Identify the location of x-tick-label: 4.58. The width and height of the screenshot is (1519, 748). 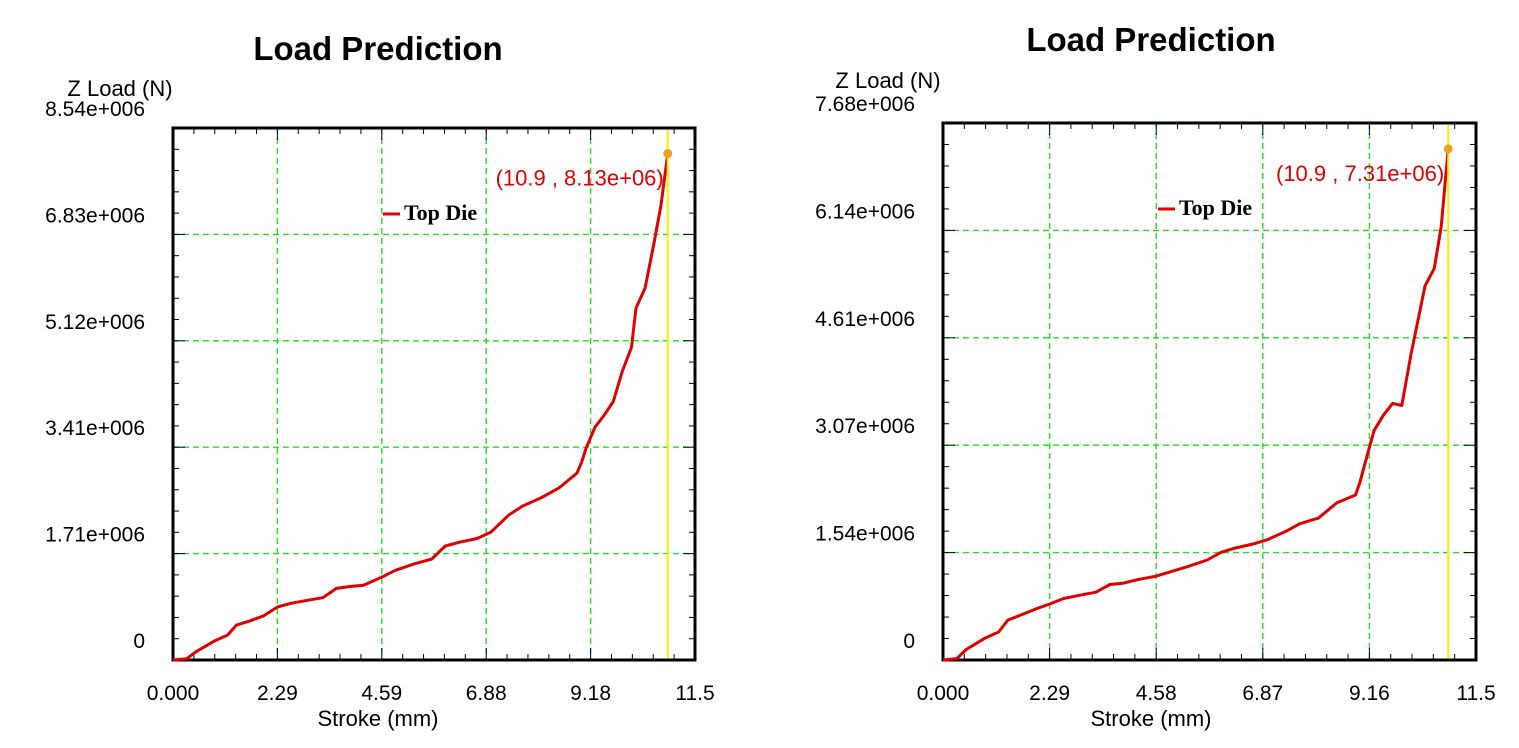
(1156, 693).